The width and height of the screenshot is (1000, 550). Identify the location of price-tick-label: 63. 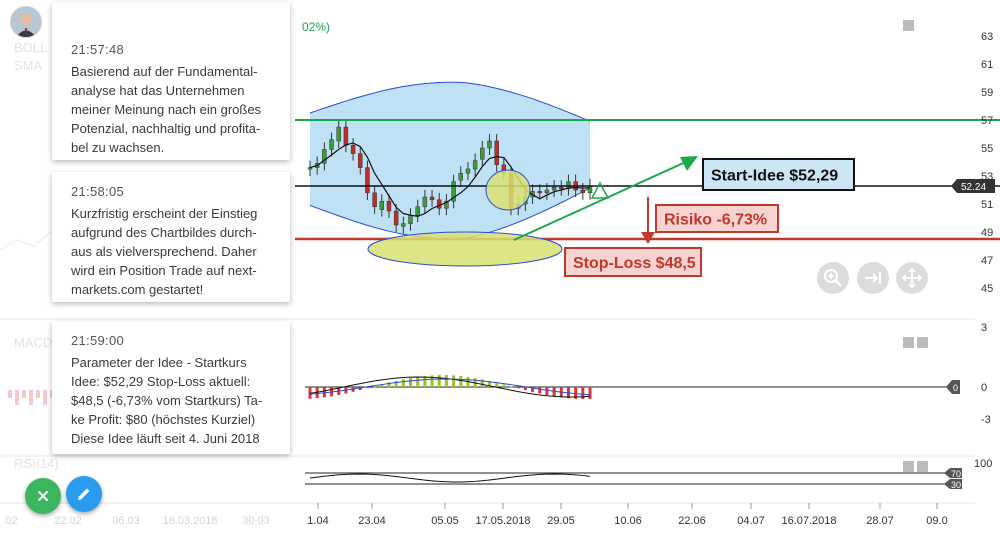
(987, 37).